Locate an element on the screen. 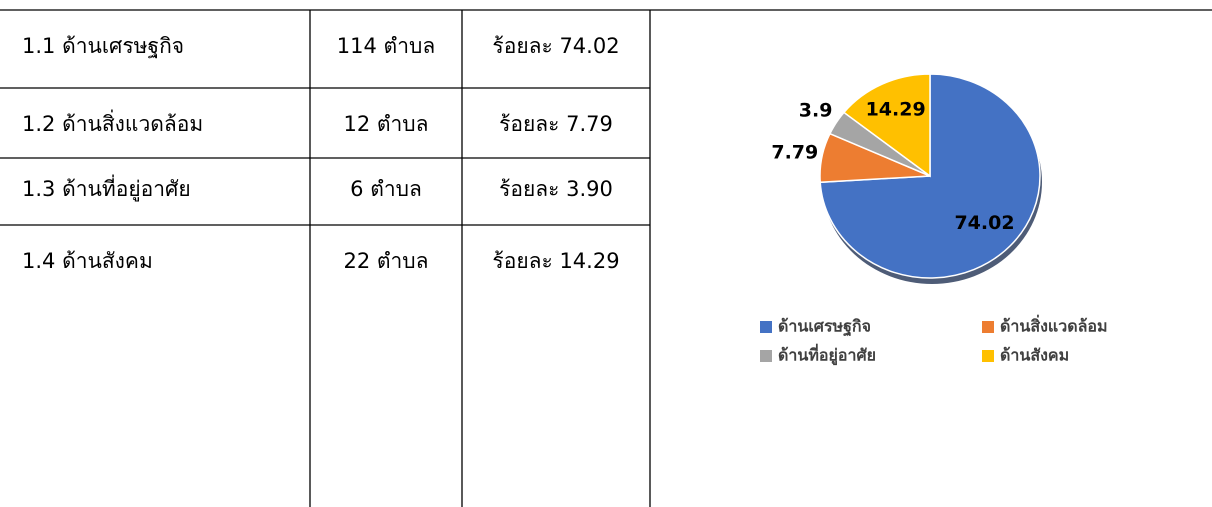 This screenshot has height=507, width=1212. data-label: 3.9 is located at coordinates (816, 110).